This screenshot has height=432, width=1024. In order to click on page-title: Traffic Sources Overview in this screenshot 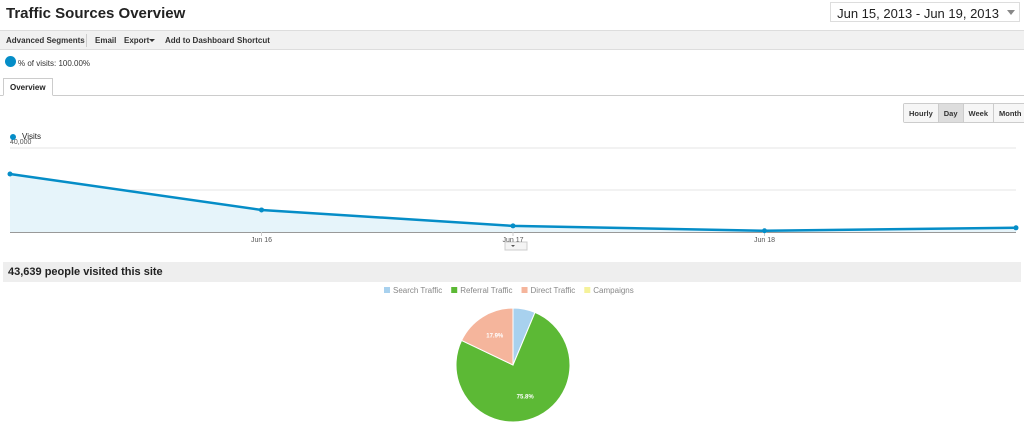, I will do `click(96, 13)`.